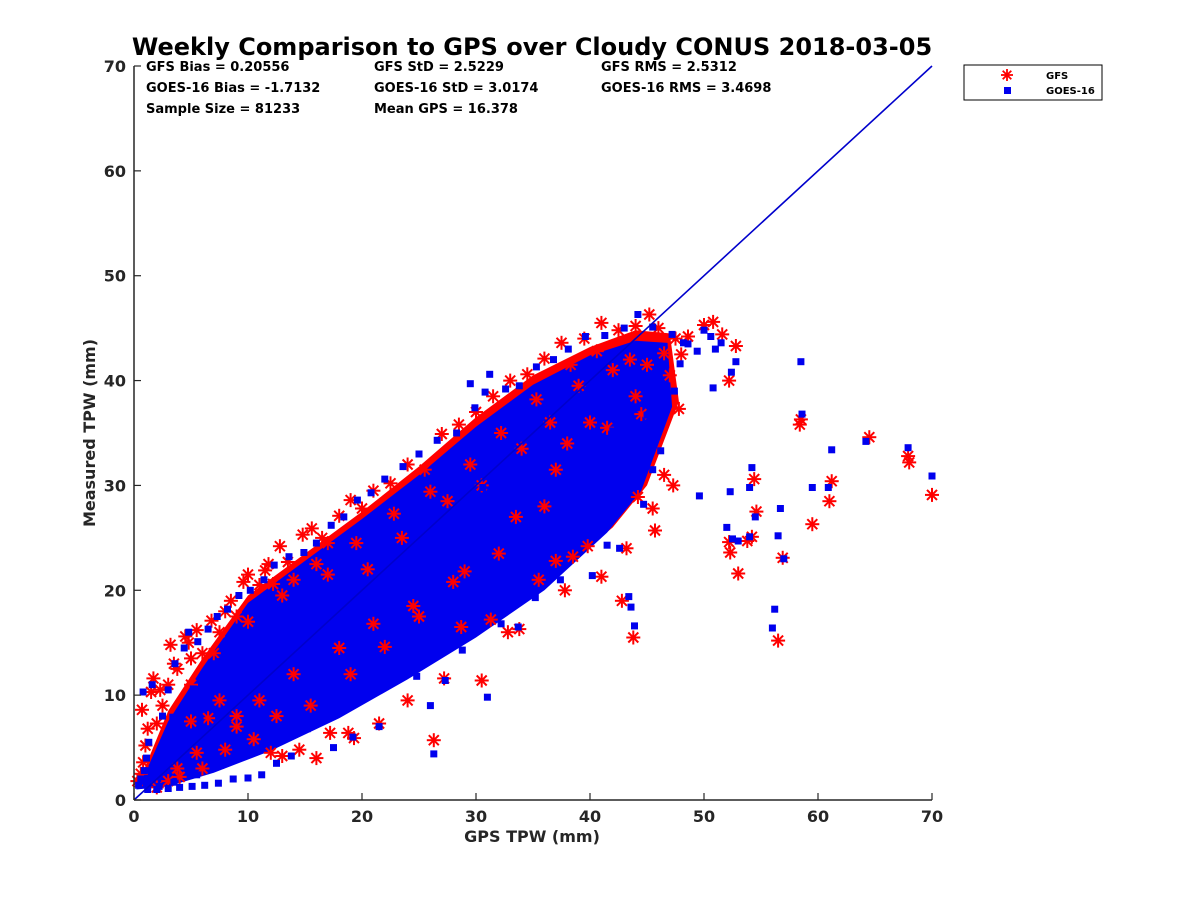  I want to click on stat-text: GFS Bias = 0.20556, so click(217, 67).